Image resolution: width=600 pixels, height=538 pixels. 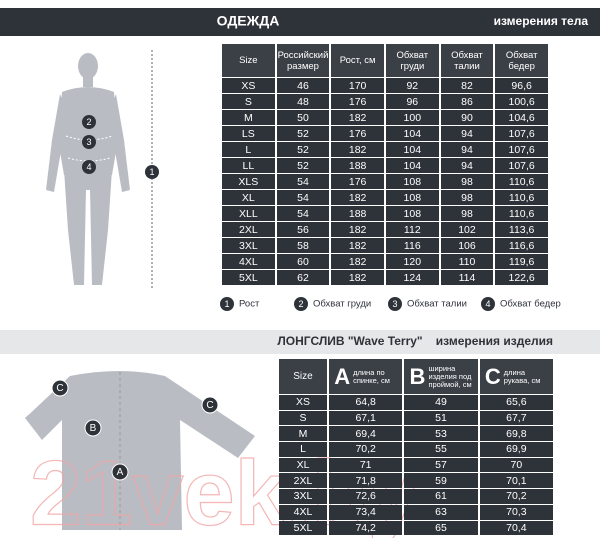 I want to click on table-cell: 94, so click(x=467, y=165).